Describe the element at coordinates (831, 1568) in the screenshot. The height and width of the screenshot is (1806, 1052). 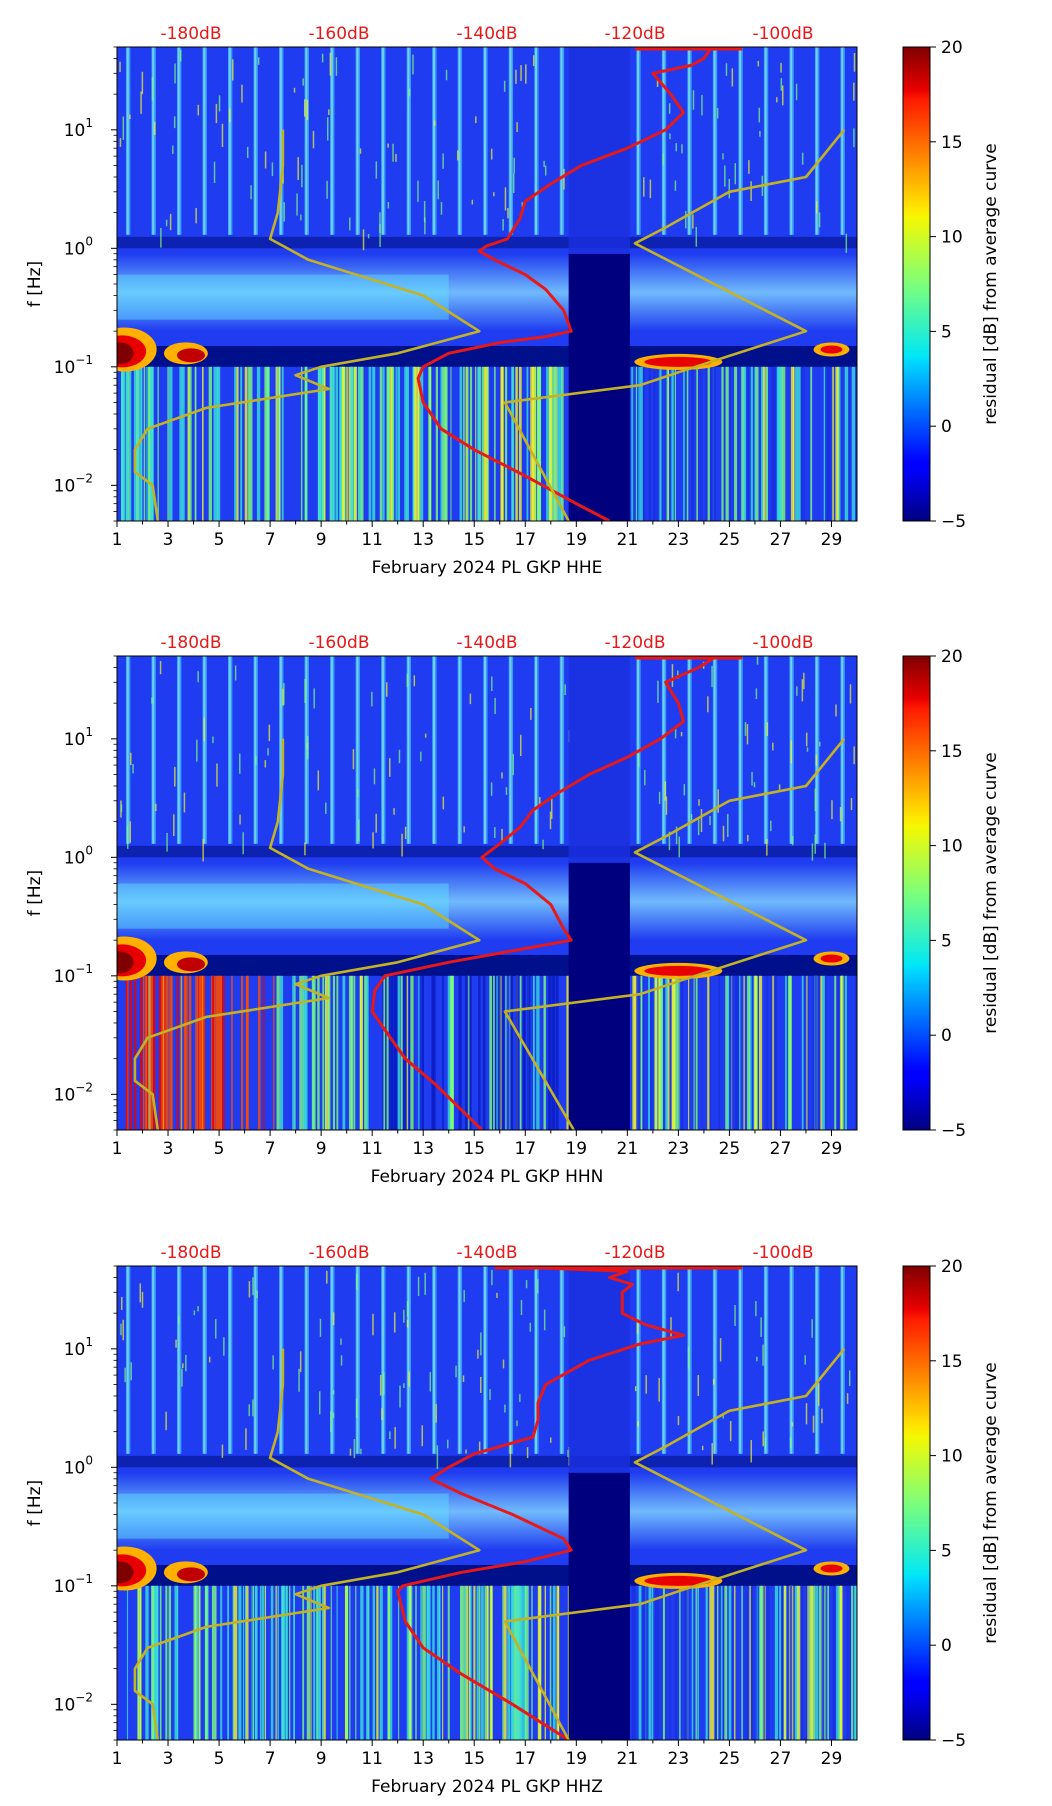
I see `peak` at that location.